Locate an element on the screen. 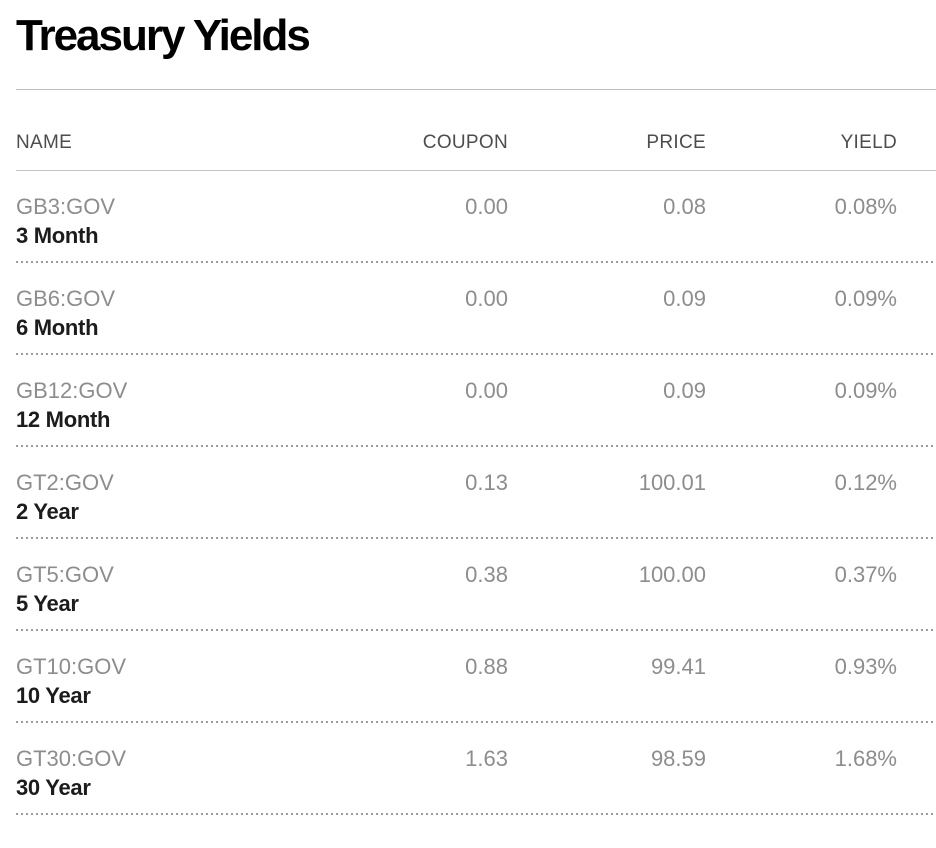  name-cell: GB12:GOV 12 Month is located at coordinates (186, 406).